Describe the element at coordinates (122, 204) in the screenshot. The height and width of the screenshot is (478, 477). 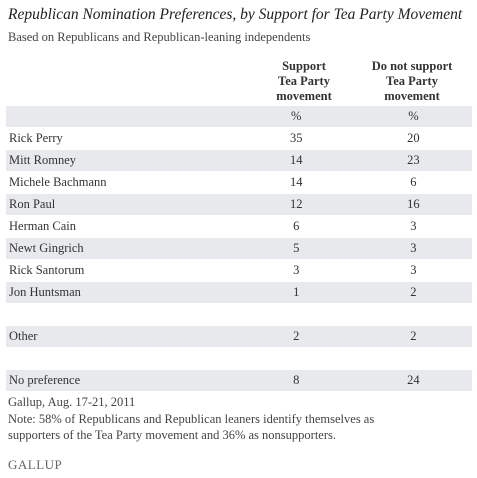
I see `row-label: Ron Paul` at that location.